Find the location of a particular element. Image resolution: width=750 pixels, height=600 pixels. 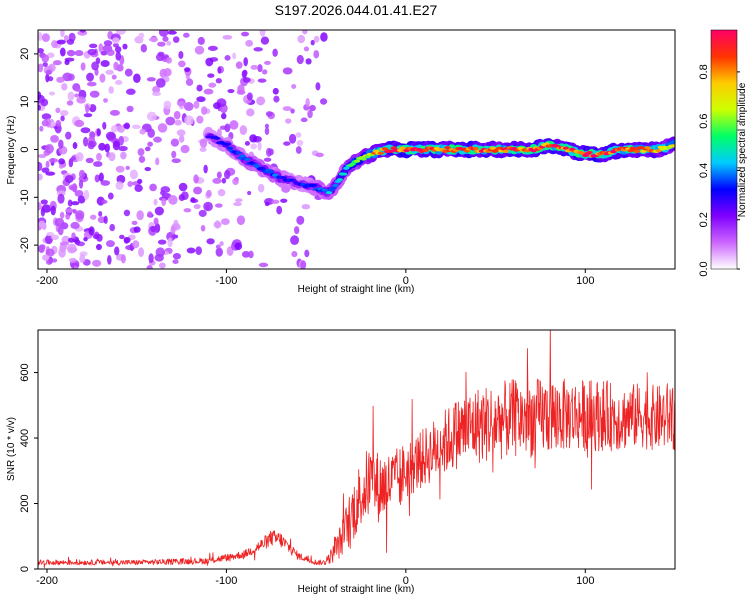

spectrogram-y-axis-title: Frequency (Hz) is located at coordinates (11, 150).